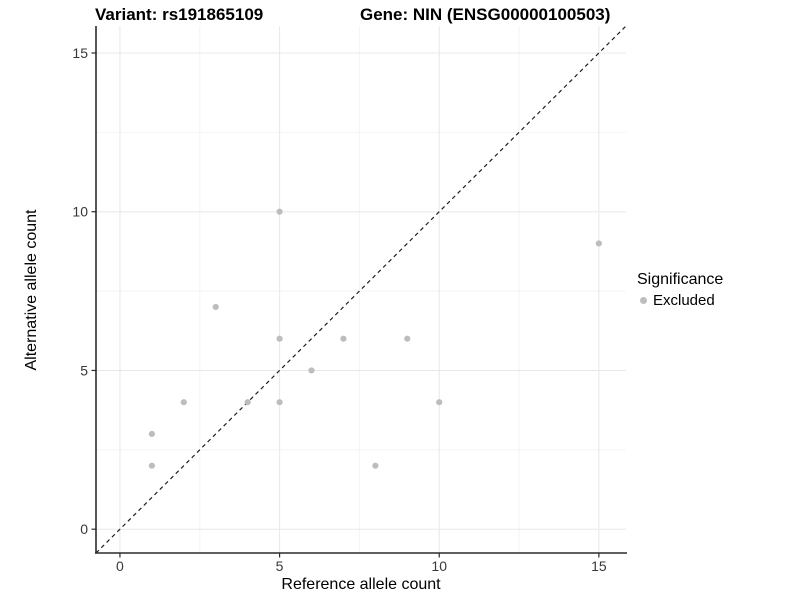 This screenshot has height=600, width=800. I want to click on y-axis-label: Alternative allele count, so click(31, 290).